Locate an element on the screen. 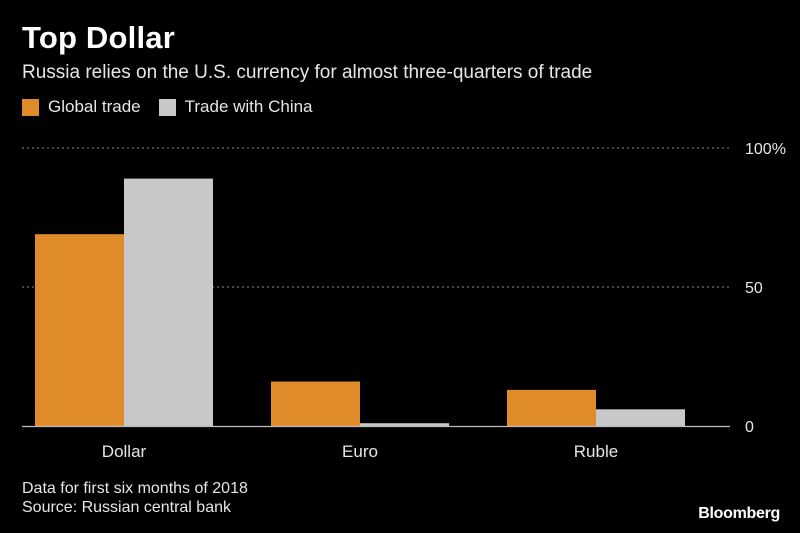  bar-dollar-global-trade is located at coordinates (79, 330).